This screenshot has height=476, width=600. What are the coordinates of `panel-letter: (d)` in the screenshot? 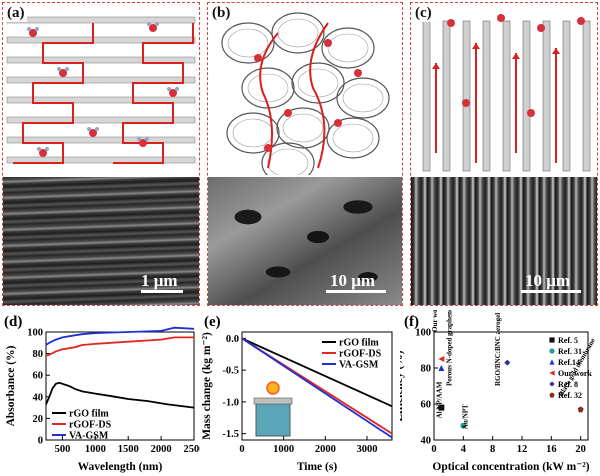 It's located at (13, 322).